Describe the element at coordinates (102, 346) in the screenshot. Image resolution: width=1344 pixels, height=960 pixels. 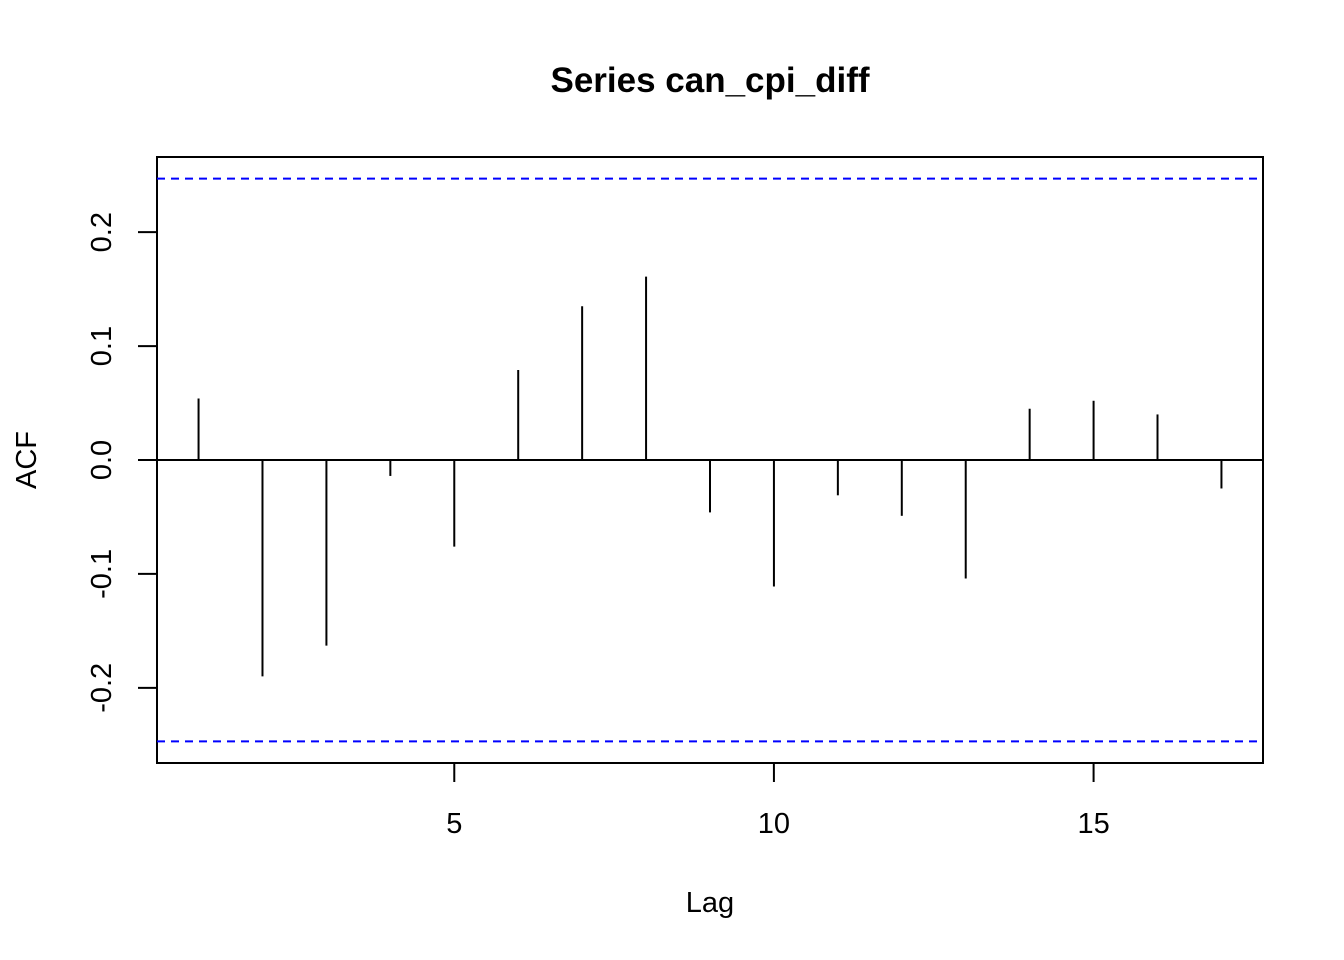
I see `y-tick-label-0.1: 0.1` at that location.